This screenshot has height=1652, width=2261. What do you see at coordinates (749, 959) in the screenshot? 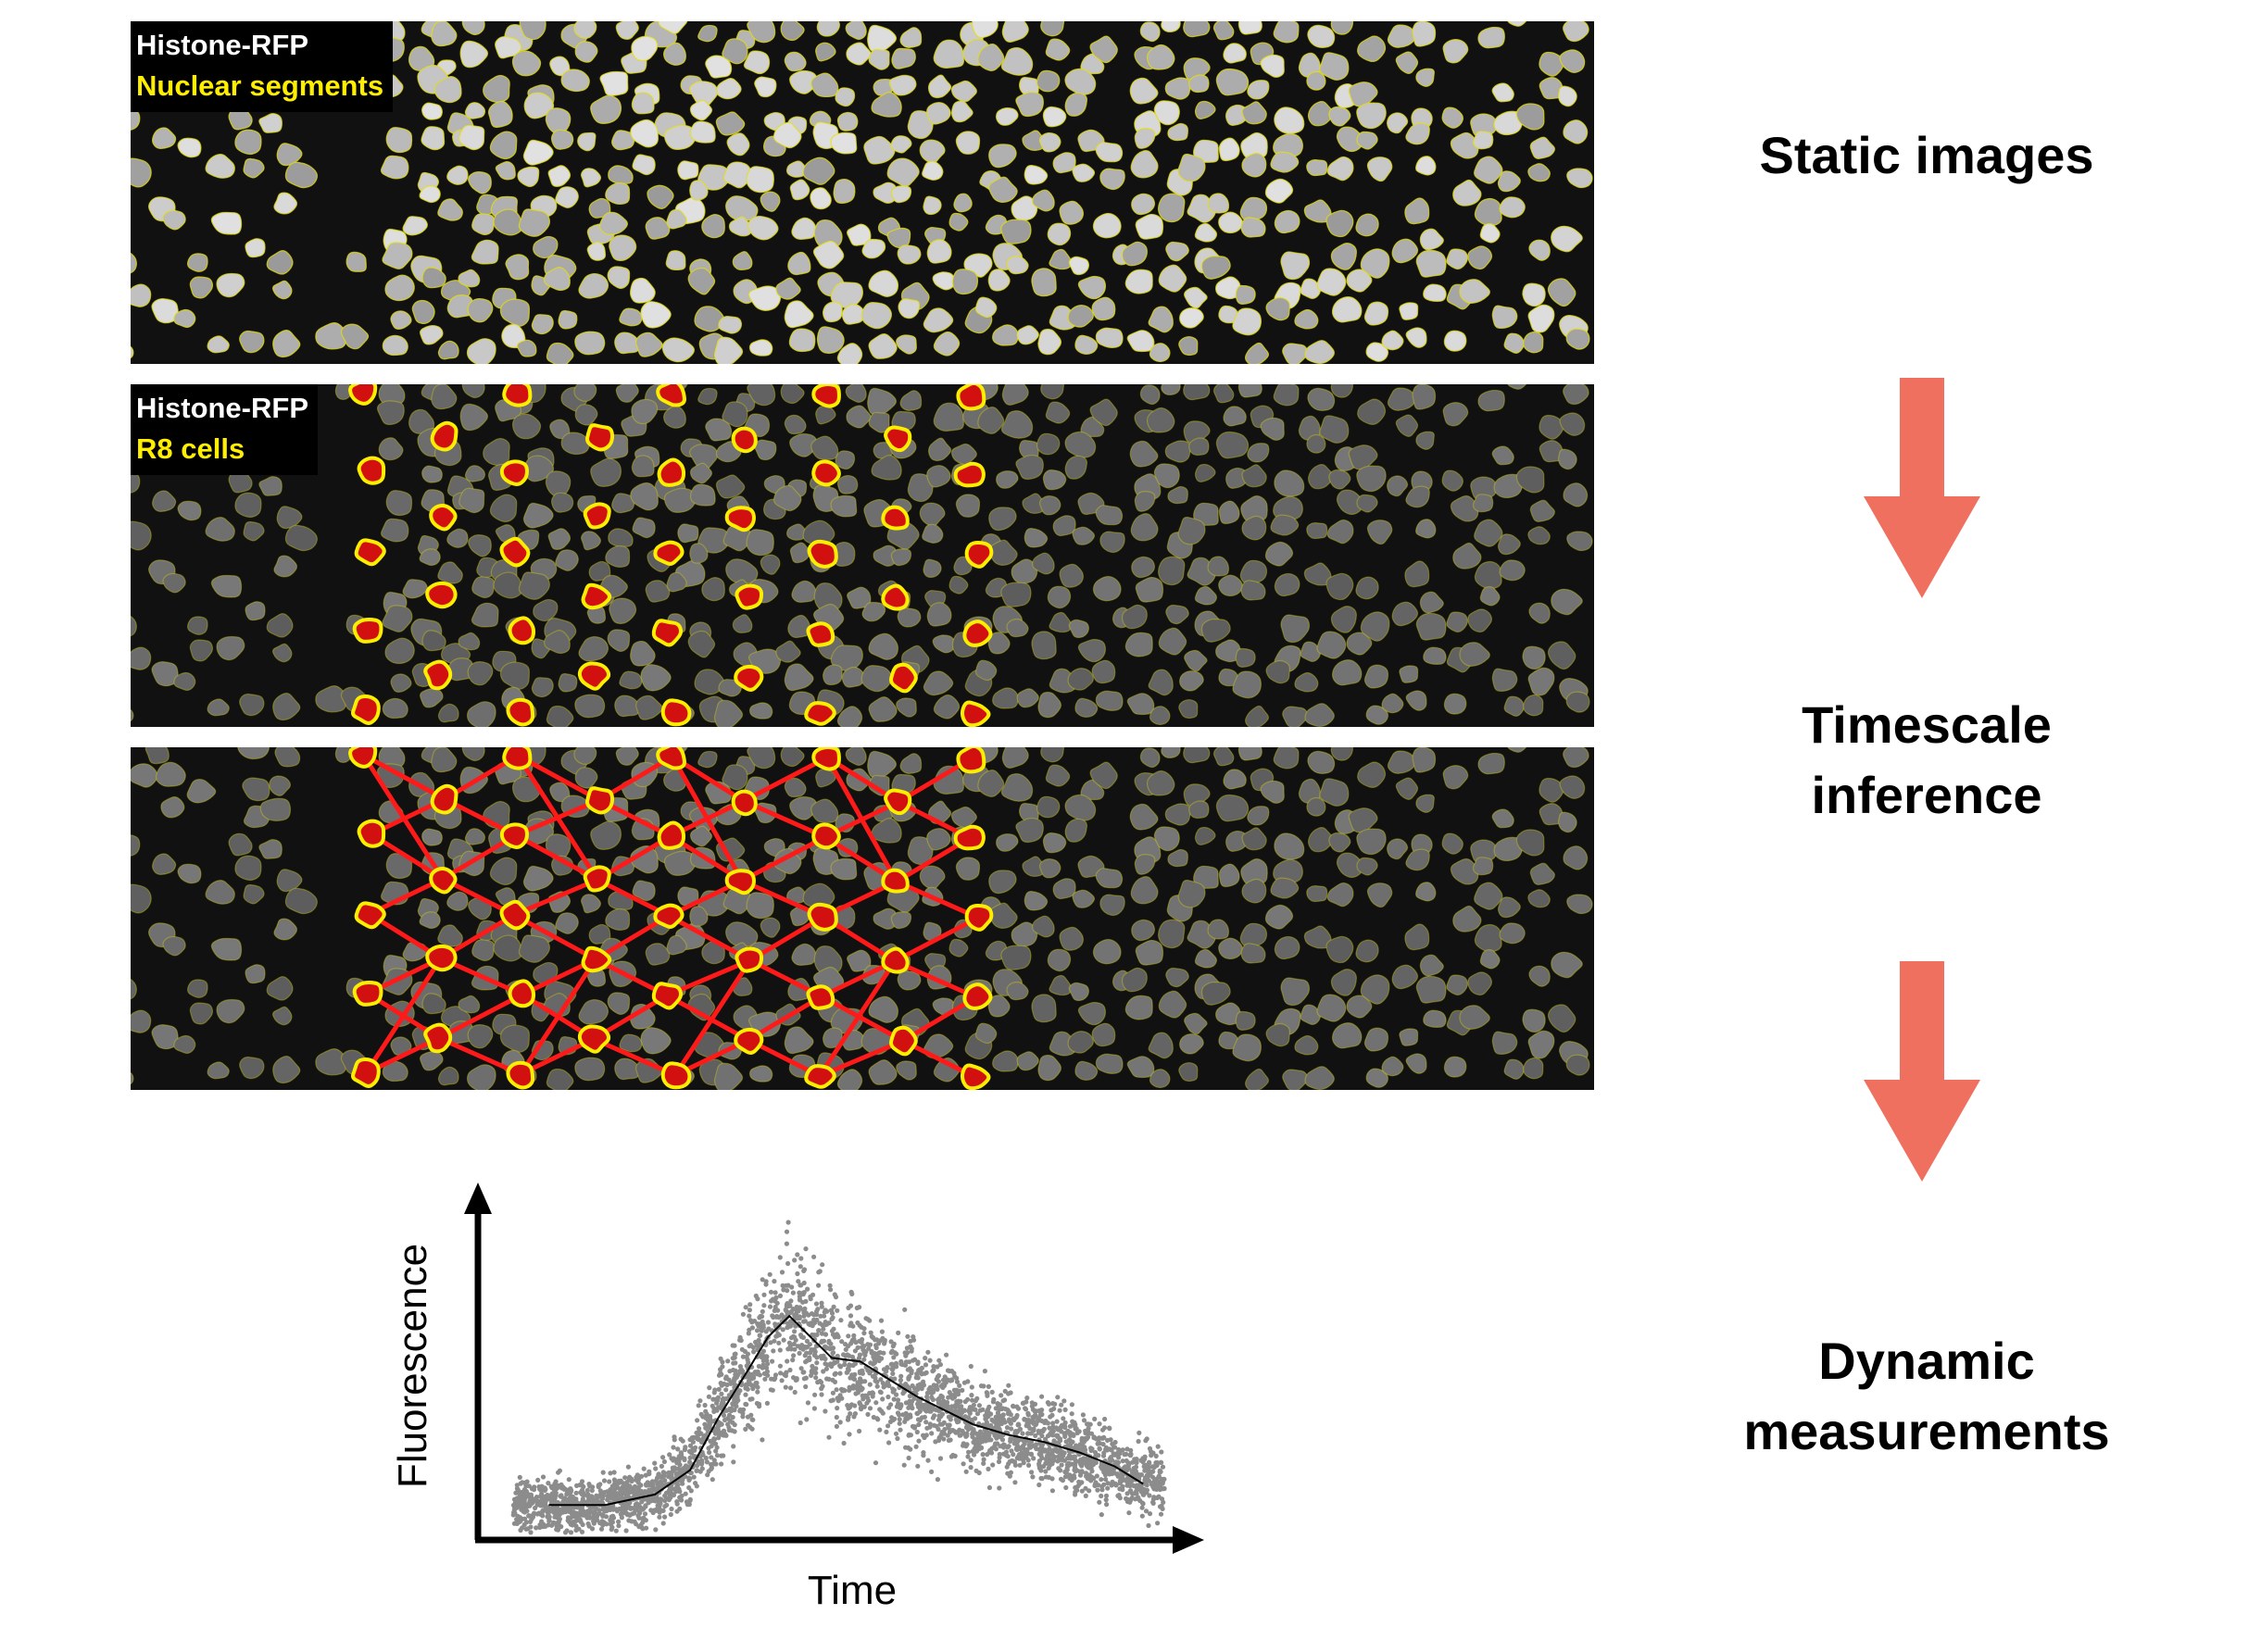
I see `r8-cell` at bounding box center [749, 959].